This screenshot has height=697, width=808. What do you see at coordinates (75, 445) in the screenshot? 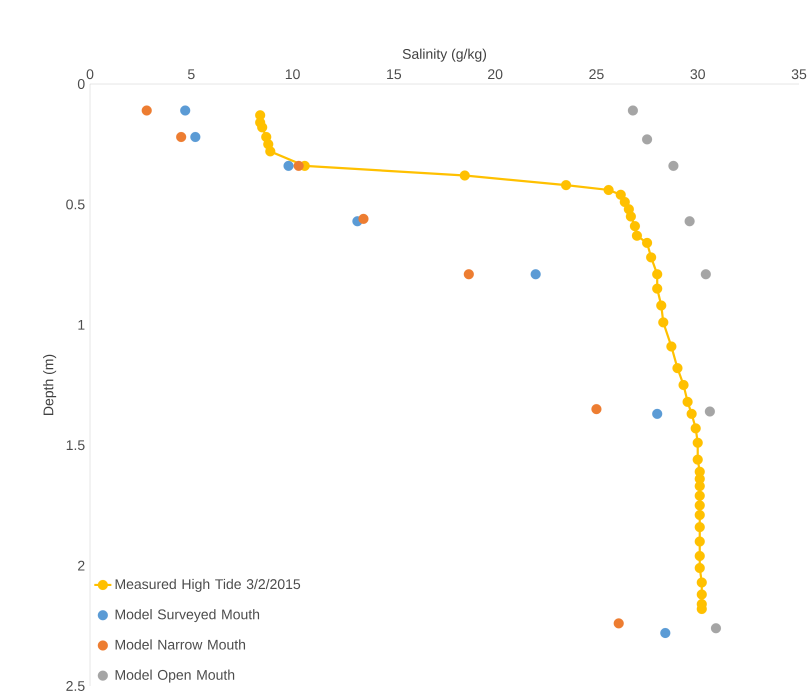
I see `y-tick-label: 1.5` at bounding box center [75, 445].